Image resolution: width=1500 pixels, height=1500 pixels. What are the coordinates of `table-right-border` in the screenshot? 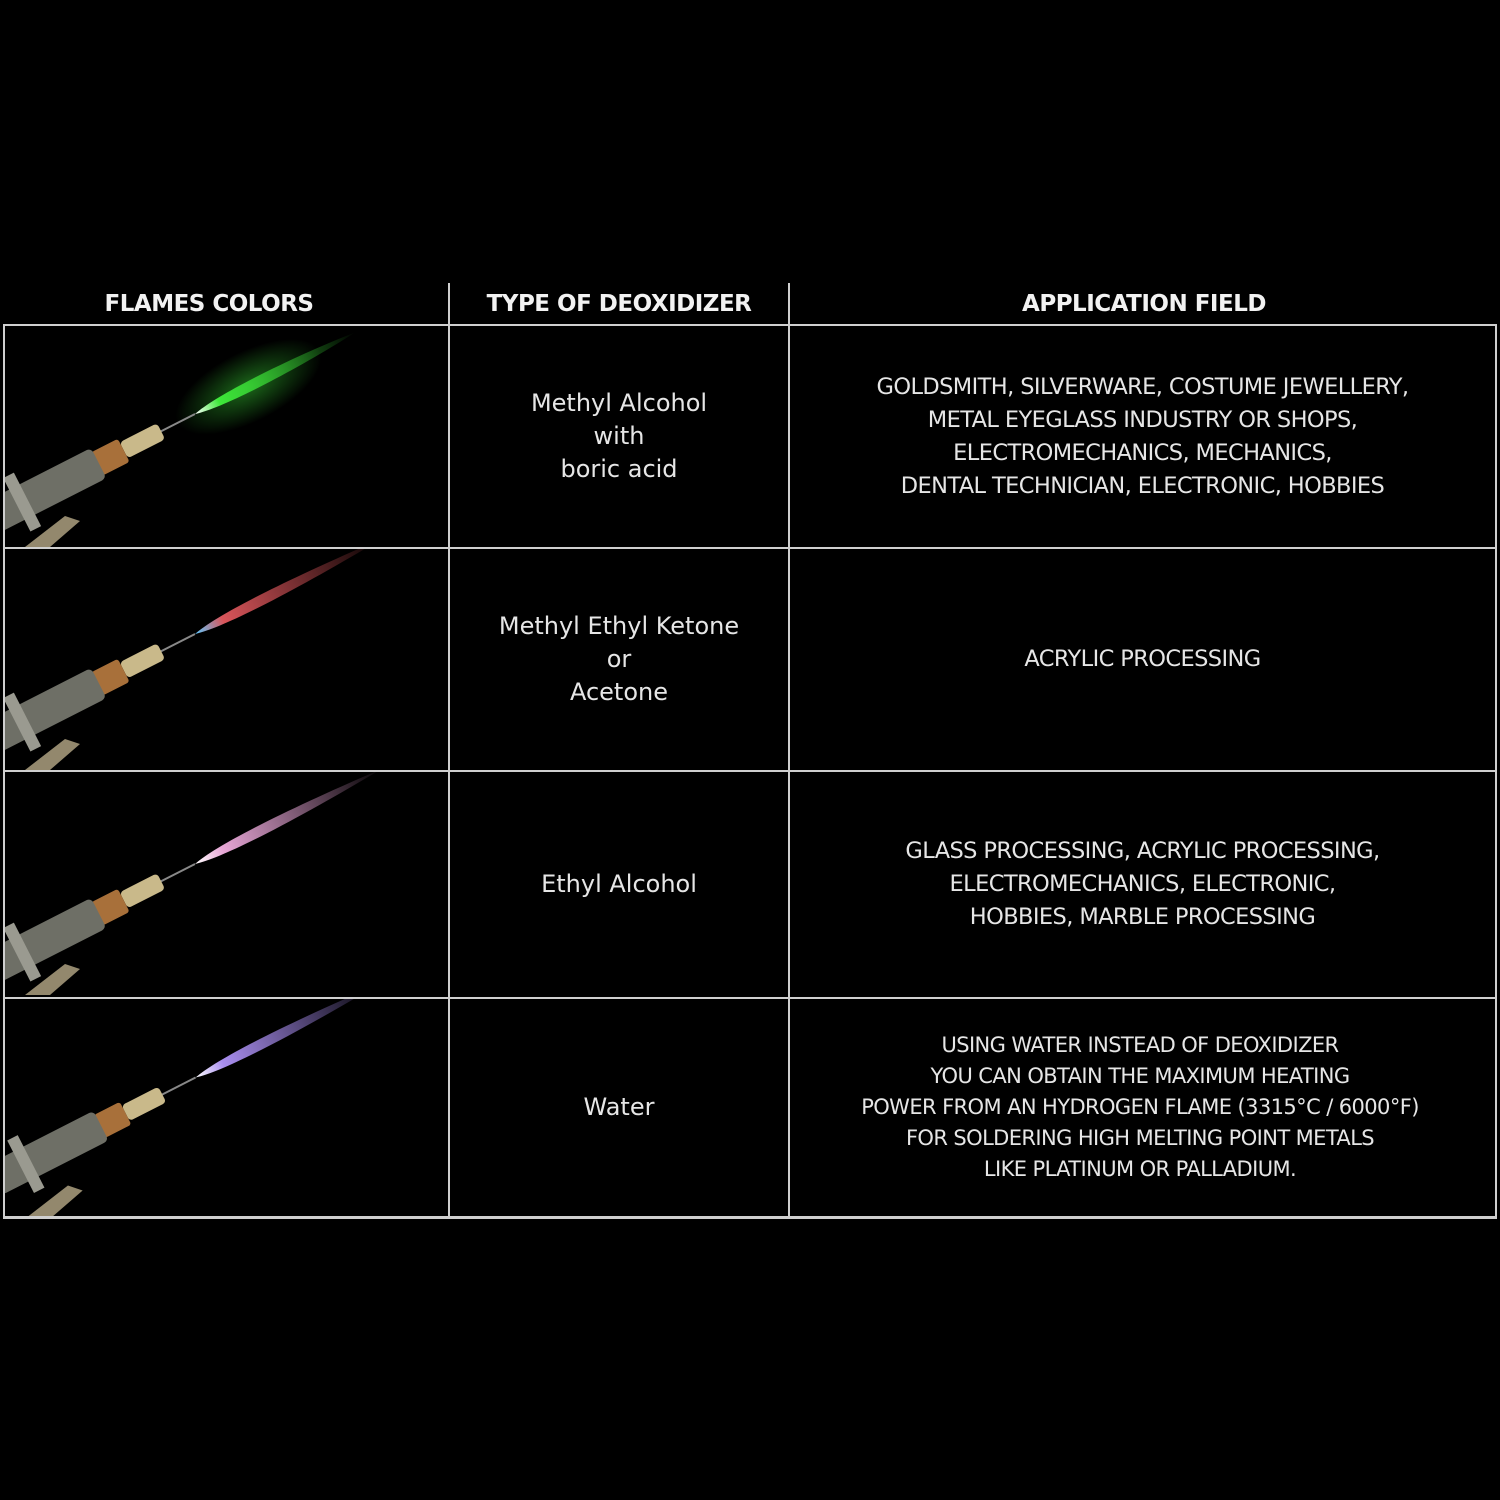 It's located at (1496, 771).